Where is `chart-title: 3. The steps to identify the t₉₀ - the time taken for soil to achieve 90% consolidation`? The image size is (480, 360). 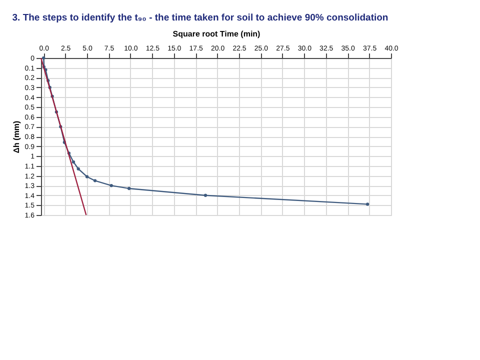 chart-title: 3. The steps to identify the t₉₀ - the time taken for soil to achieve 90% consolidation is located at coordinates (200, 18).